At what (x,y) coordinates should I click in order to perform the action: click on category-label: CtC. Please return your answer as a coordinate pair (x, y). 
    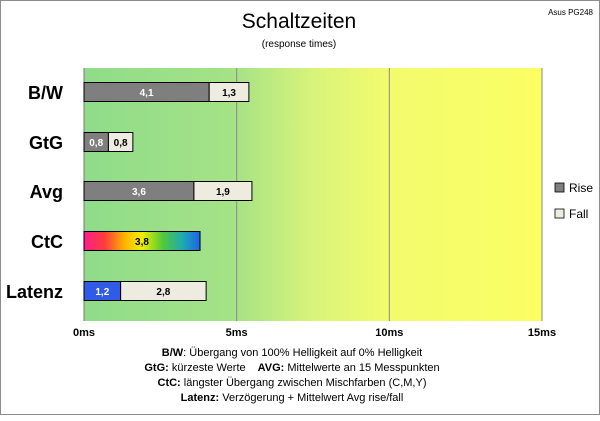
    Looking at the image, I should click on (47, 242).